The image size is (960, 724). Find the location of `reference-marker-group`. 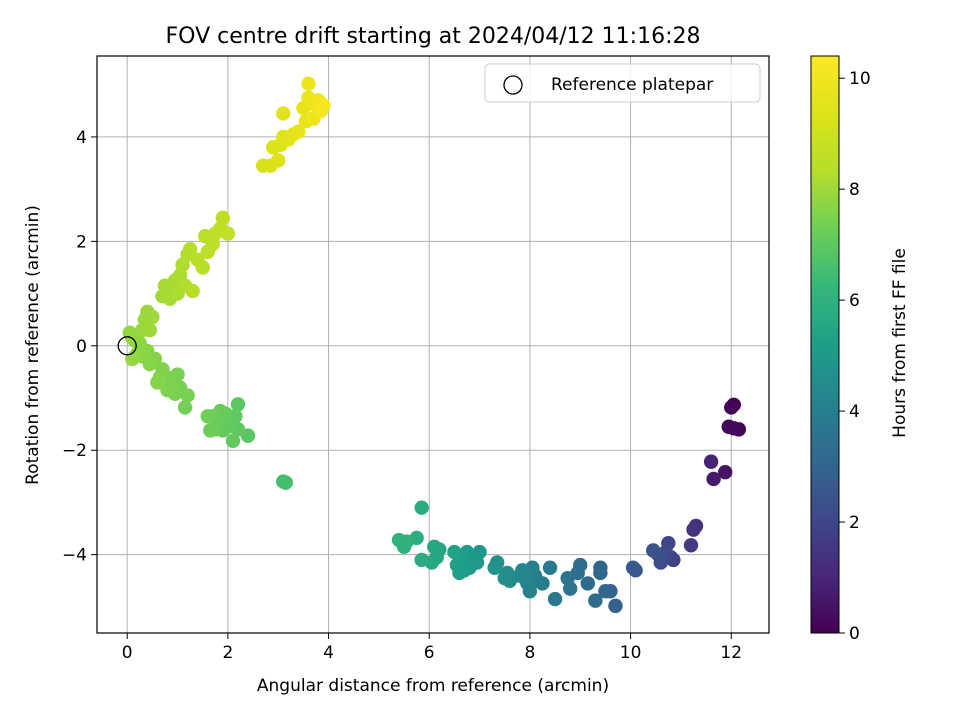

reference-marker-group is located at coordinates (127, 346).